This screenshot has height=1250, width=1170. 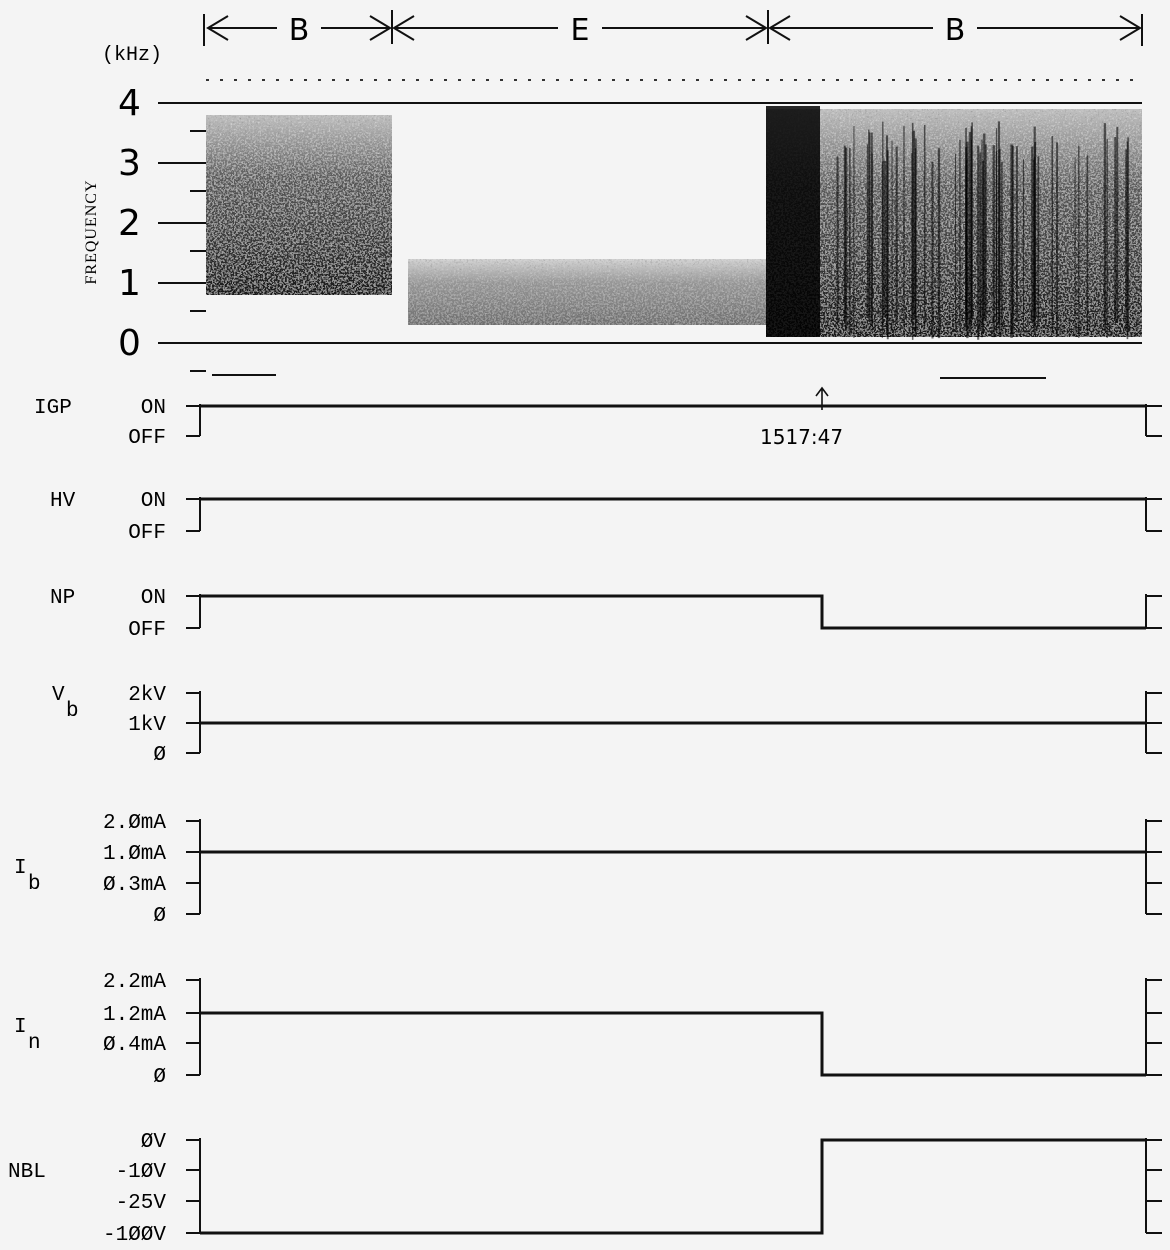 What do you see at coordinates (134, 1015) in the screenshot?
I see `panel-tick-label: 1.2mA` at bounding box center [134, 1015].